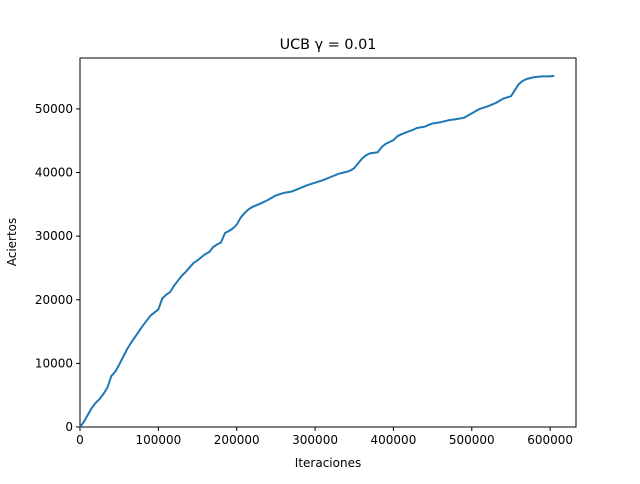  Describe the element at coordinates (54, 363) in the screenshot. I see `y-tick-label: 10000` at that location.